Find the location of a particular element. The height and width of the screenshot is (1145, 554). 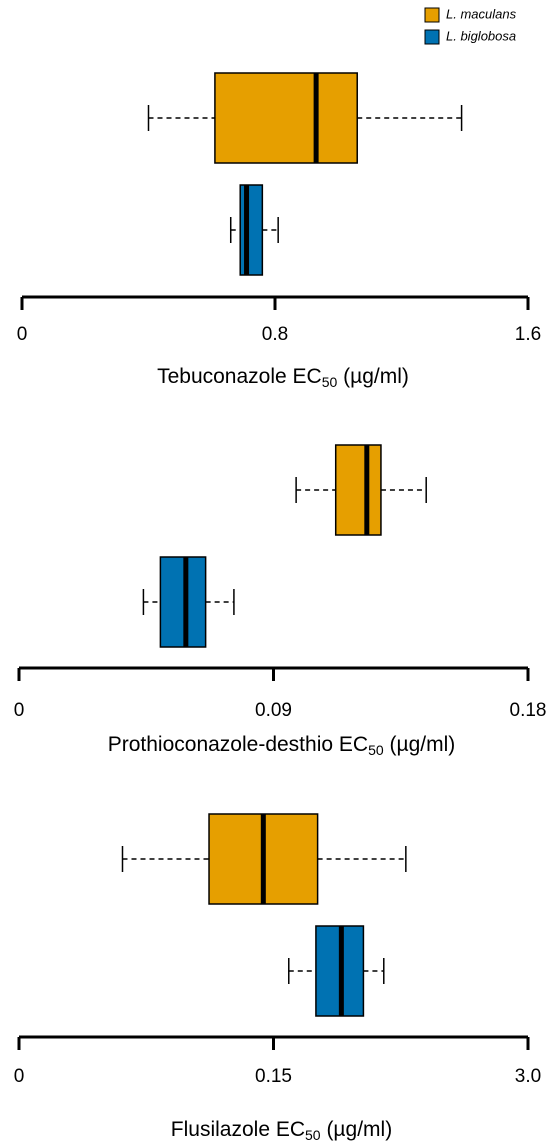

x-tick-label: 0.15 is located at coordinates (273, 1076).